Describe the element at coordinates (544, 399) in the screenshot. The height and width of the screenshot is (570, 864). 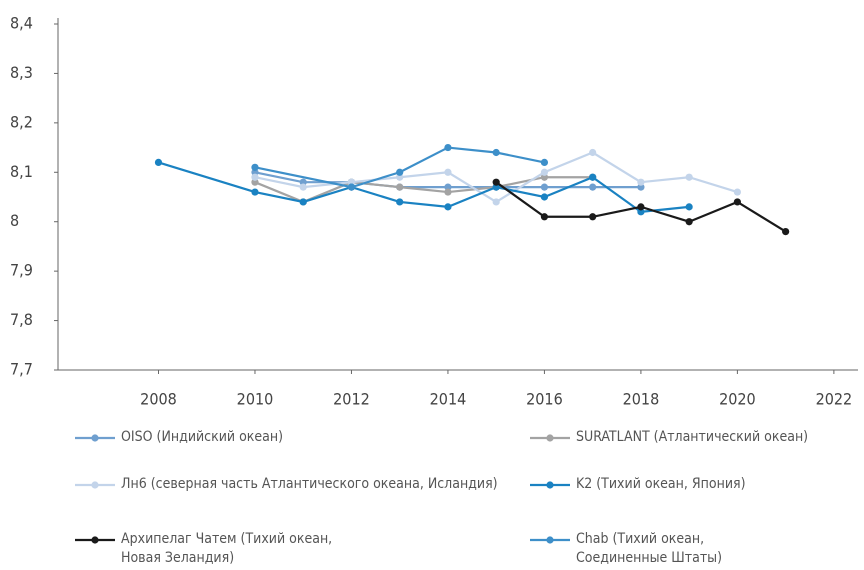
I see `x-tick-label: 2016` at that location.